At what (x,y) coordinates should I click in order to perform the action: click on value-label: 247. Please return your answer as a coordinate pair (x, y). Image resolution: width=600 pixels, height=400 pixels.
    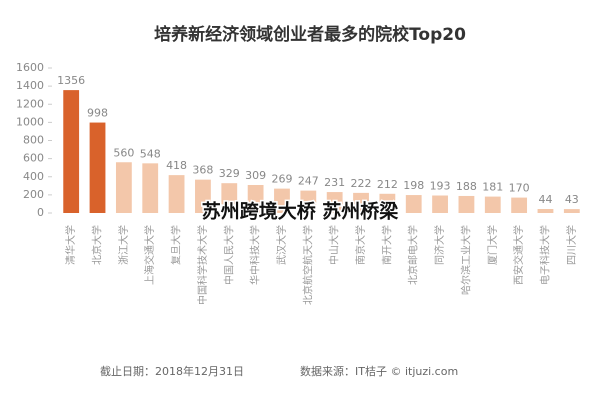
    Looking at the image, I should click on (308, 181).